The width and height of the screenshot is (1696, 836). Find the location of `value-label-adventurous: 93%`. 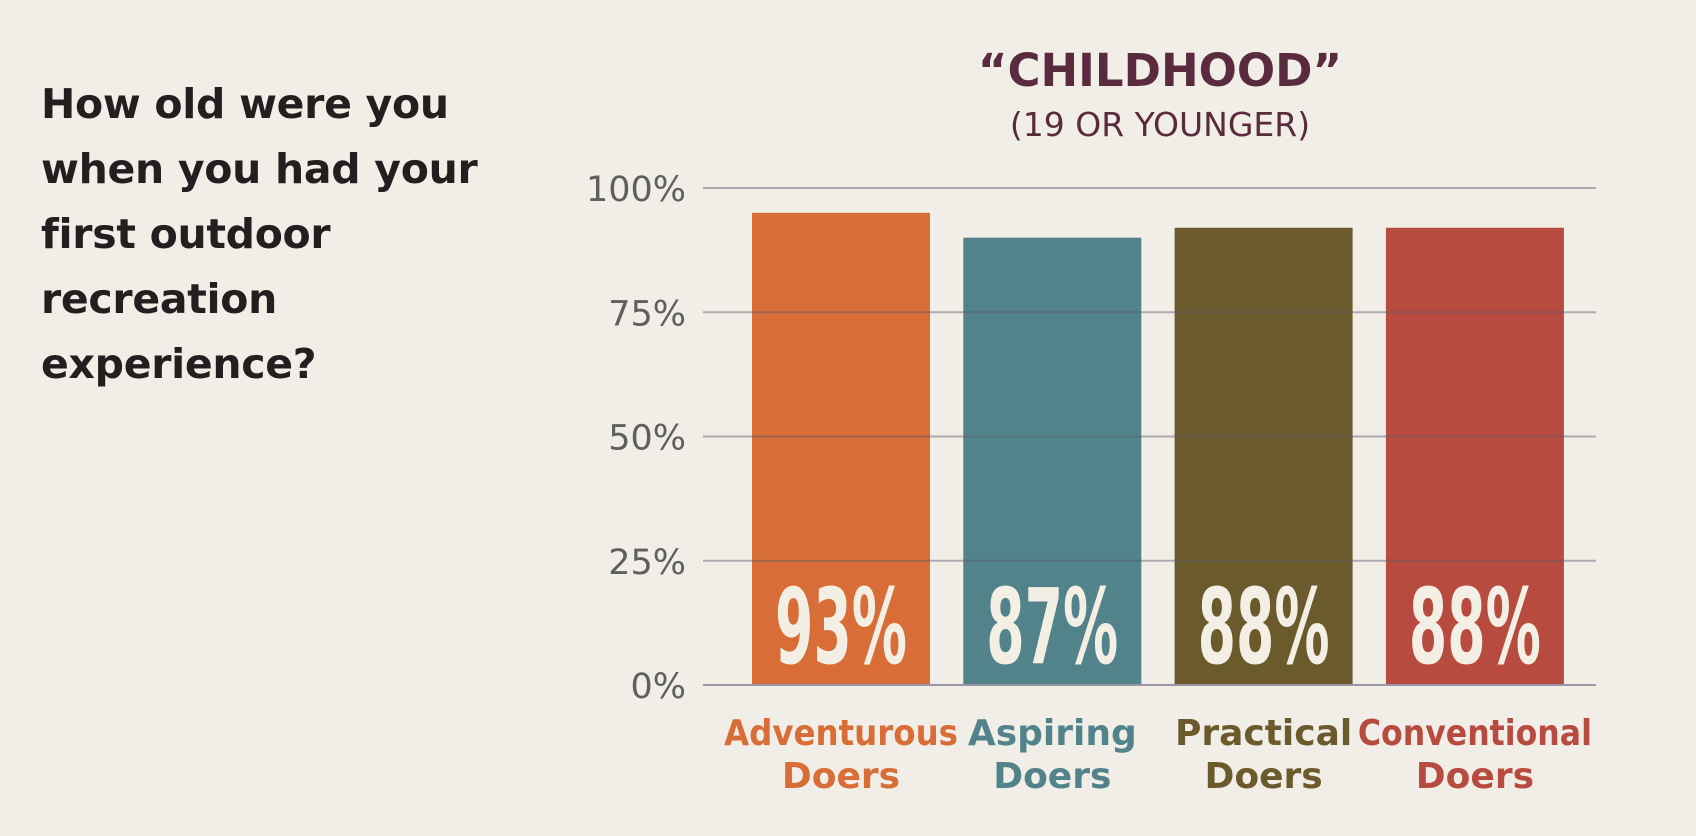

value-label-adventurous: 93% is located at coordinates (841, 627).